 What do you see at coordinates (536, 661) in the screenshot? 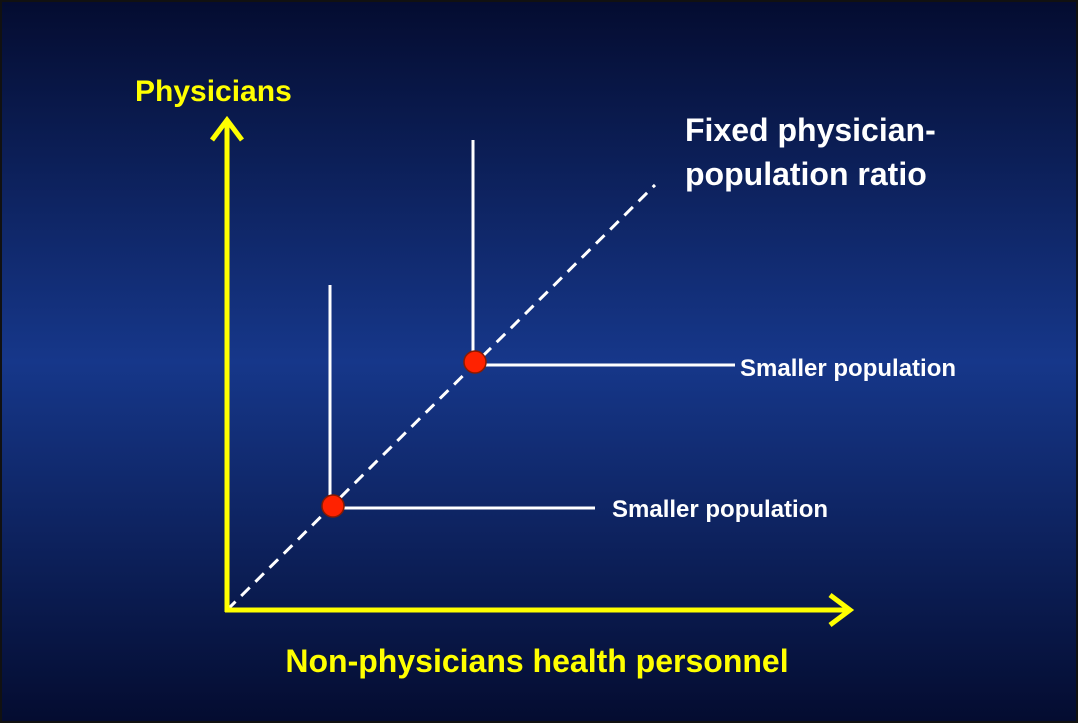
I see `x-axis-label: Non-physicians health personnel` at bounding box center [536, 661].